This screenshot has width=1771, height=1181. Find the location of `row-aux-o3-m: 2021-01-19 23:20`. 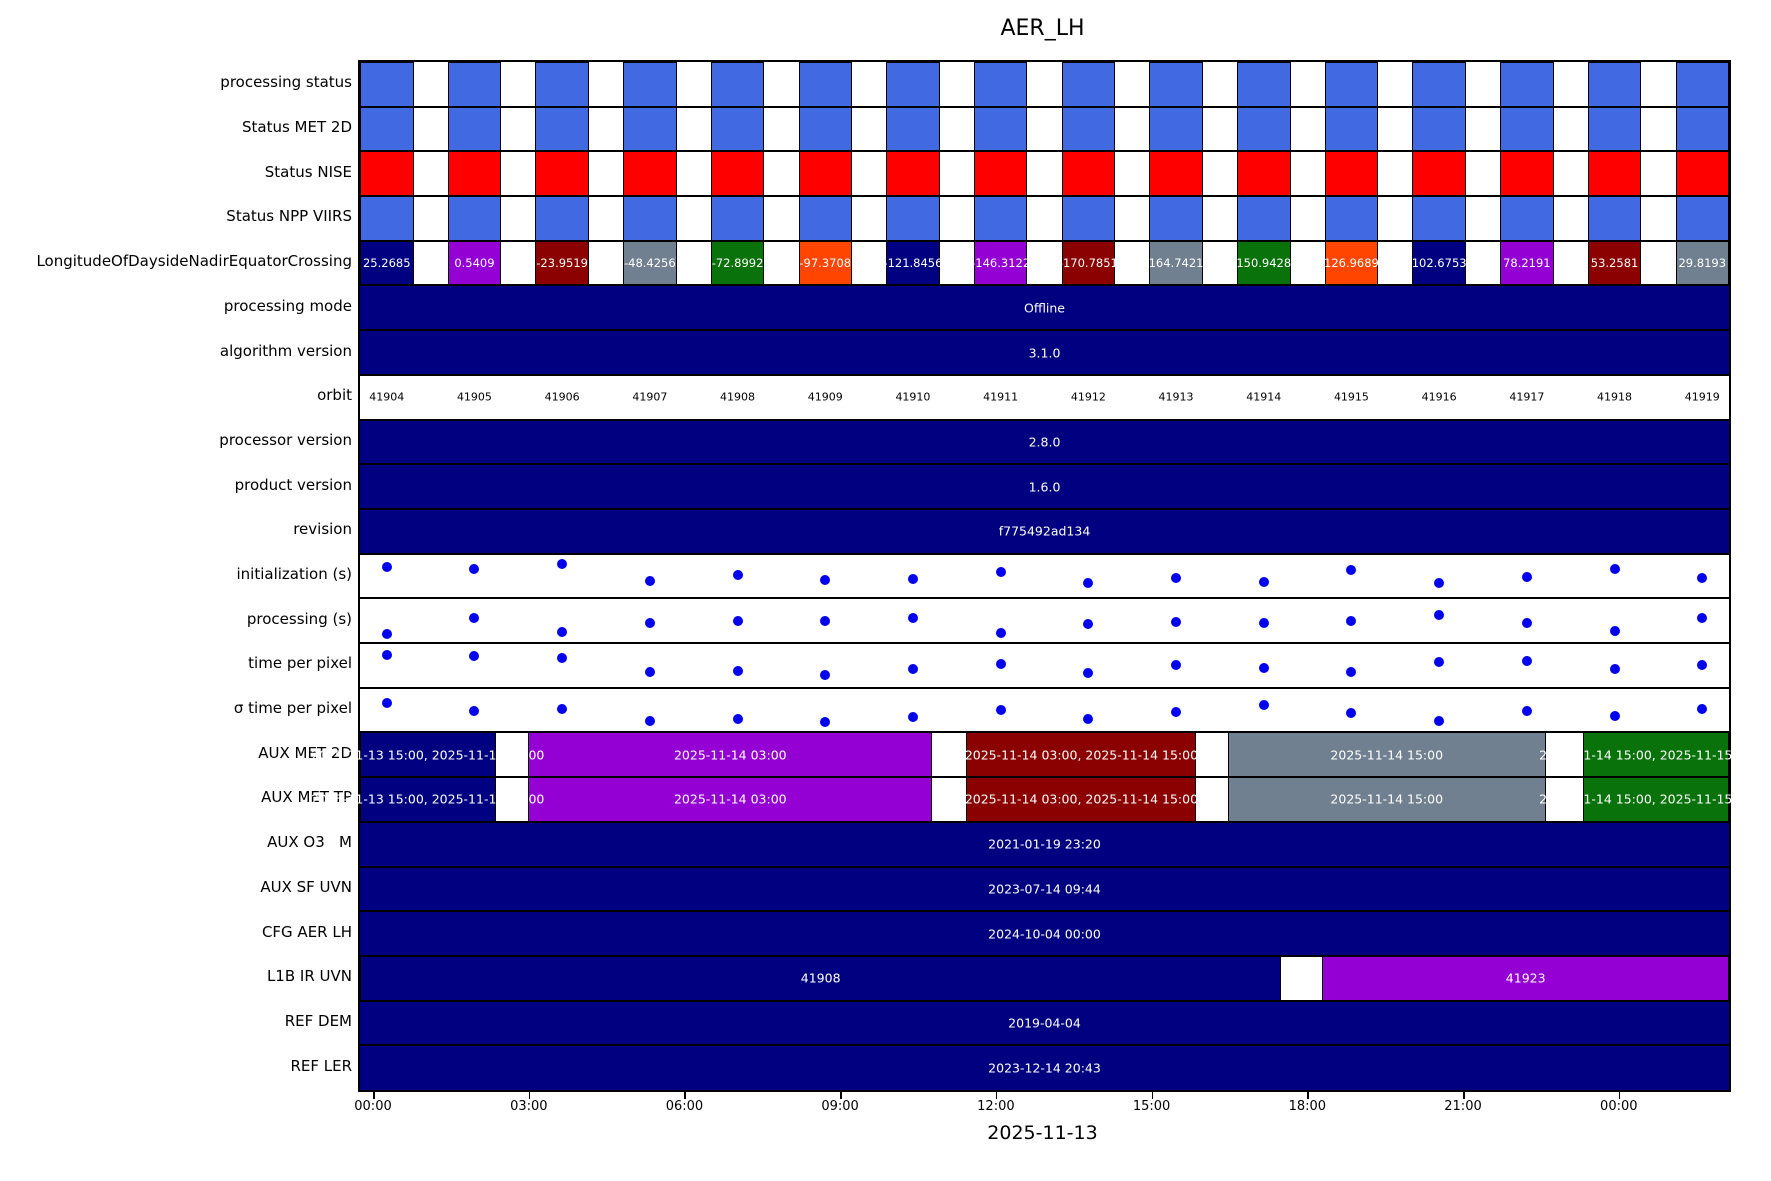

row-aux-o3-m: 2021-01-19 23:20 is located at coordinates (1044, 844).